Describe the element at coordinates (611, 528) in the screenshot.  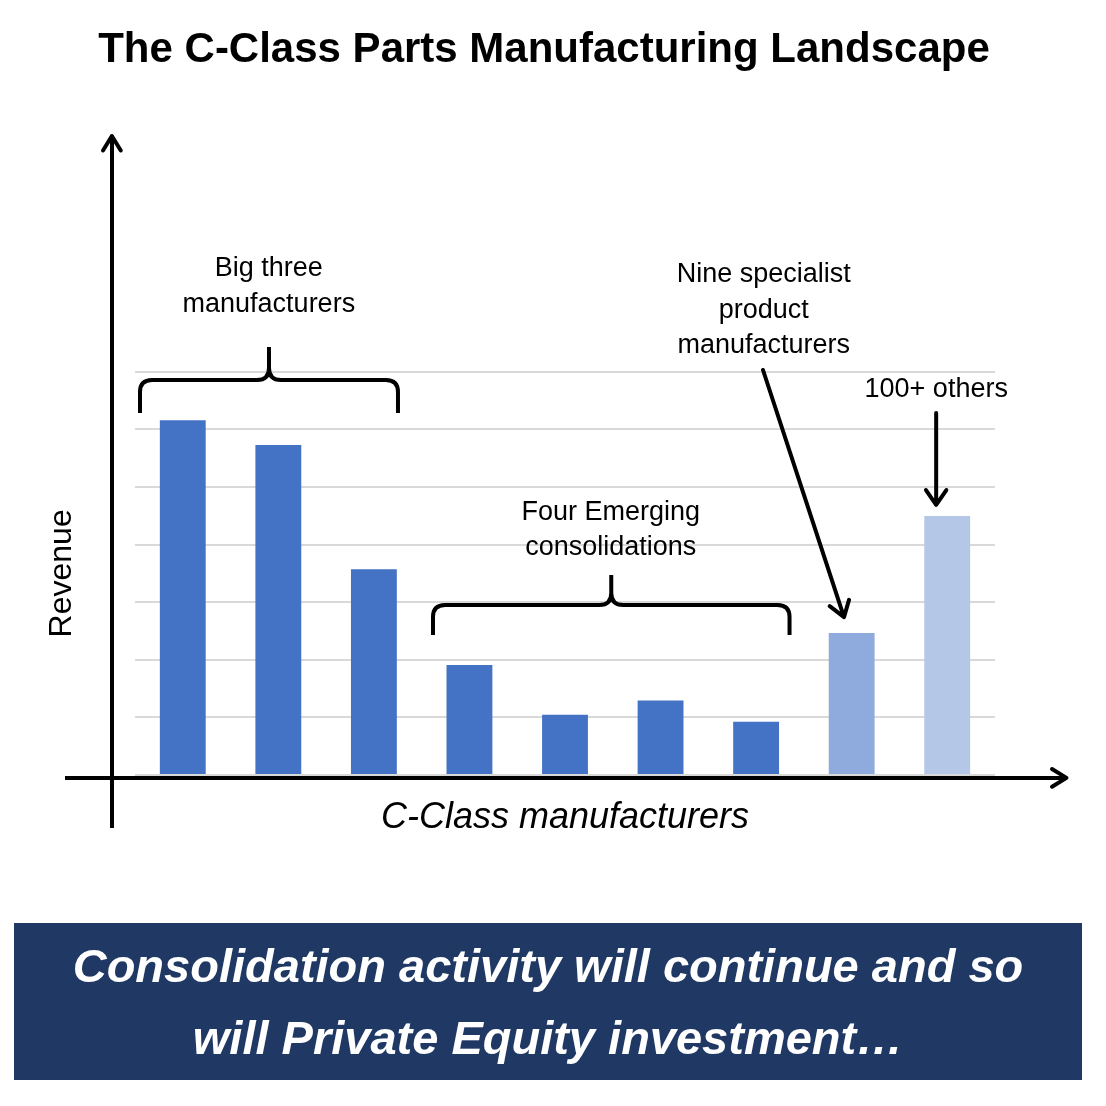
I see `annotation: Four Emerging consolidations` at that location.